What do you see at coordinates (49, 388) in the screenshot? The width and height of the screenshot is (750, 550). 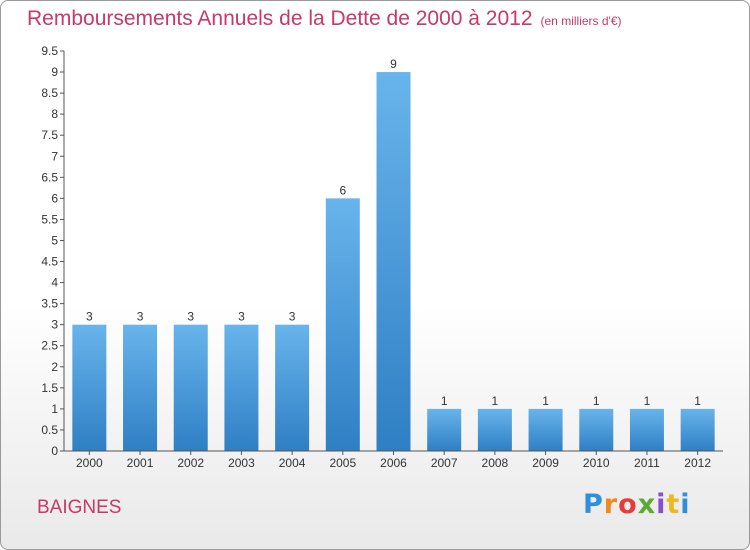 I see `y-tick-label: 1.5` at bounding box center [49, 388].